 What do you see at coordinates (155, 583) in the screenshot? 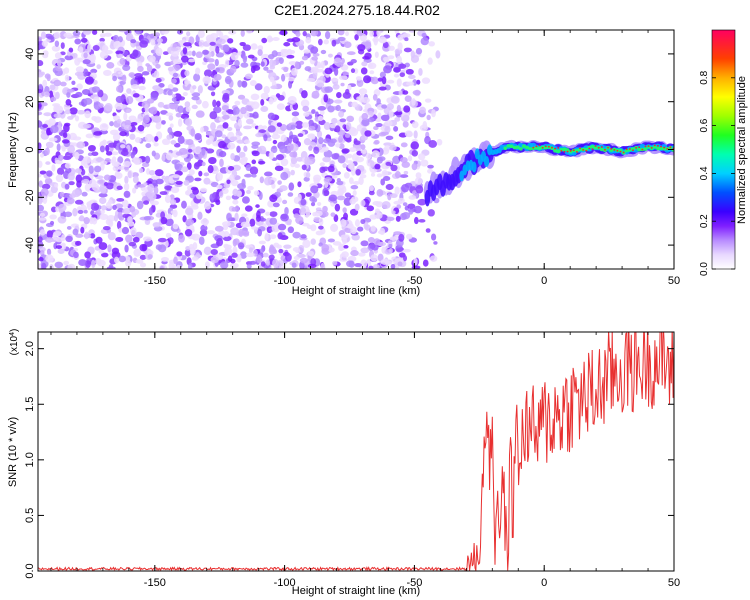
I see `snr-xtick-label: -150` at bounding box center [155, 583].